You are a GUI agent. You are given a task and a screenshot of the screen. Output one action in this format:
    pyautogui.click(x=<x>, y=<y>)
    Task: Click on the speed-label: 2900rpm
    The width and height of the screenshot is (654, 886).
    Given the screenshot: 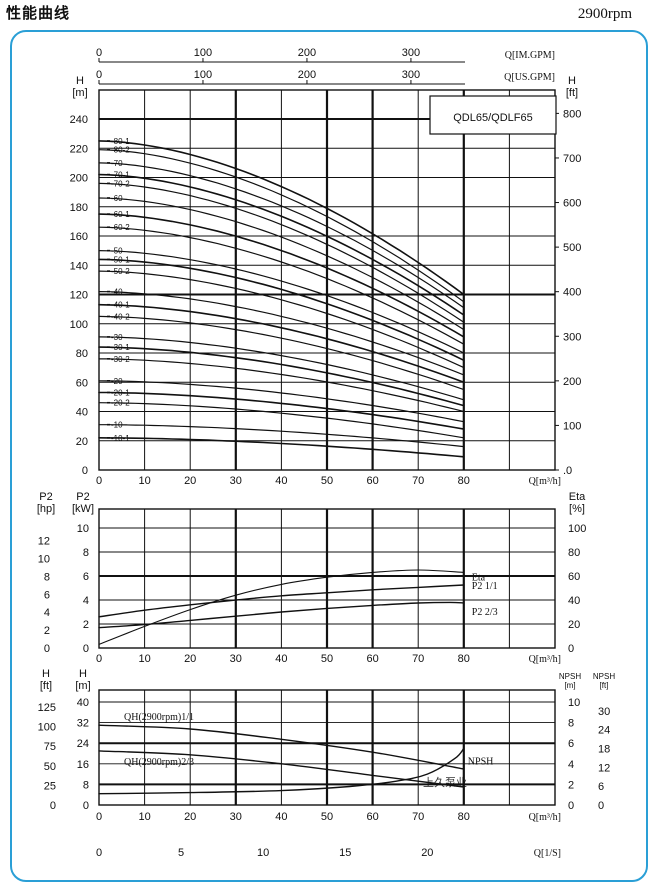 What is the action you would take?
    pyautogui.click(x=604, y=14)
    